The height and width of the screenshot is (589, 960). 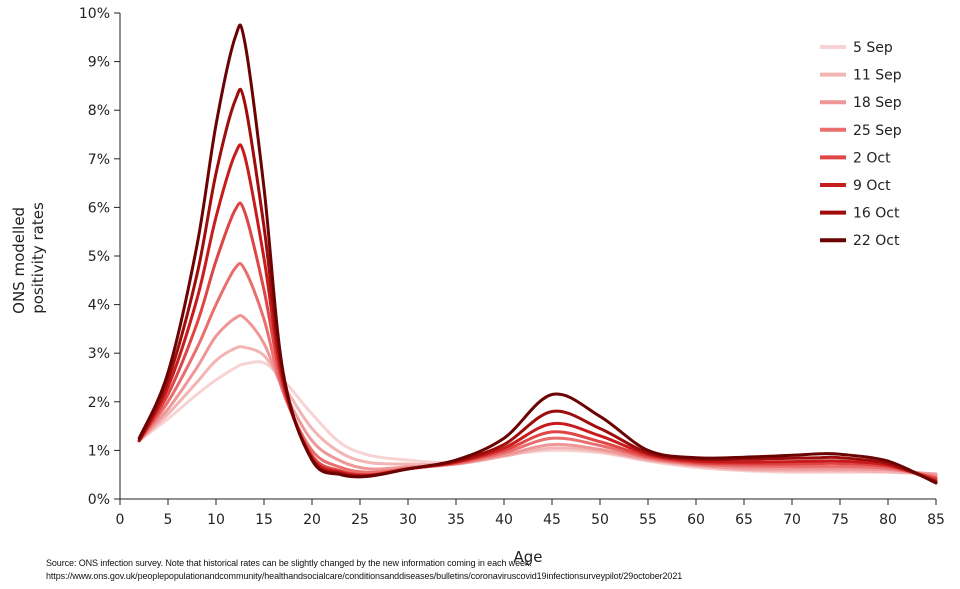 I want to click on x-tick-label: 45, so click(x=552, y=520).